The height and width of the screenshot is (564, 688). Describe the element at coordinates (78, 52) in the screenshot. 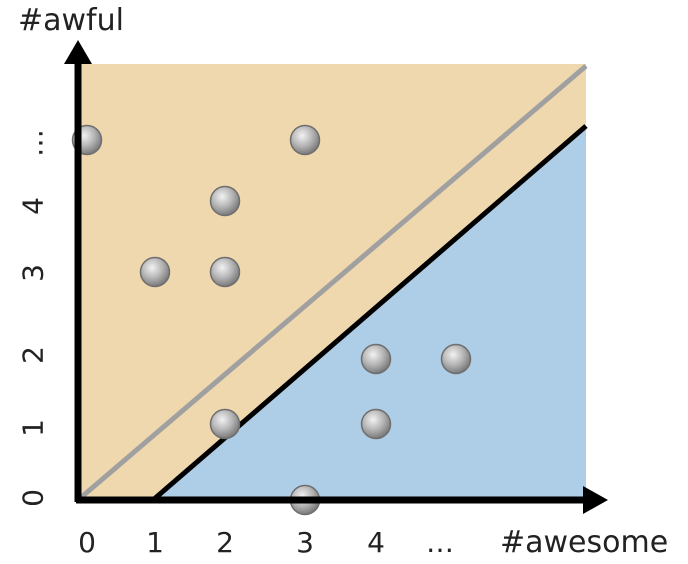

I see `y-axis-arrowhead` at that location.